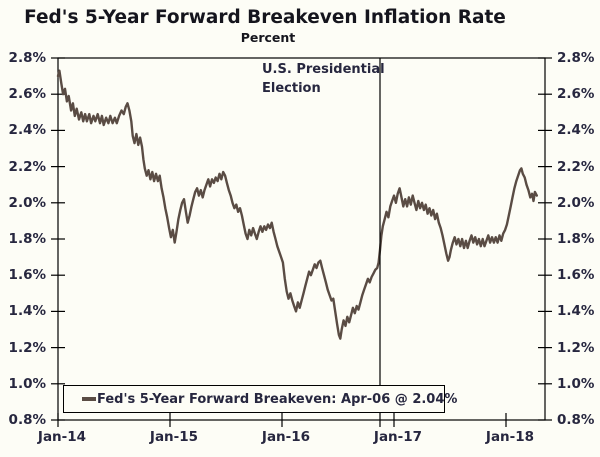 This screenshot has width=600, height=457. I want to click on y-tick-label-left: 1.8%, so click(27, 239).